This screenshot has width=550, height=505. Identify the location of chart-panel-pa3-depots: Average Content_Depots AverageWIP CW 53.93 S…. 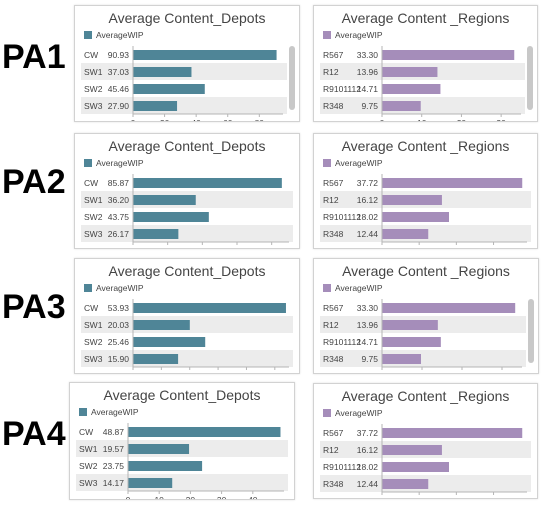
(187, 316).